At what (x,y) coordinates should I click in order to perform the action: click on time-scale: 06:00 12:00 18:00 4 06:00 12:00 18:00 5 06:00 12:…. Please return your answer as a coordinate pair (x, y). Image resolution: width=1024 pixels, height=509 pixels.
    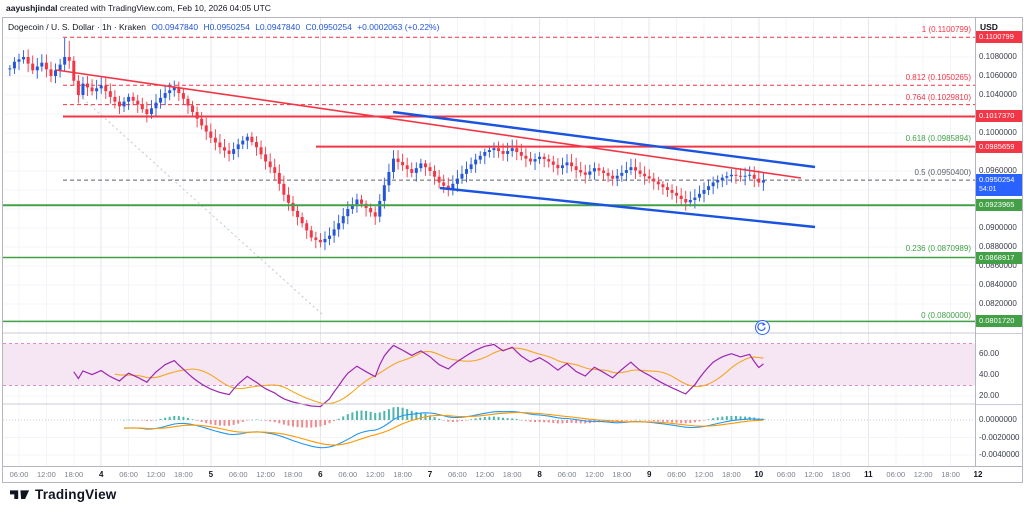
    Looking at the image, I should click on (512, 474).